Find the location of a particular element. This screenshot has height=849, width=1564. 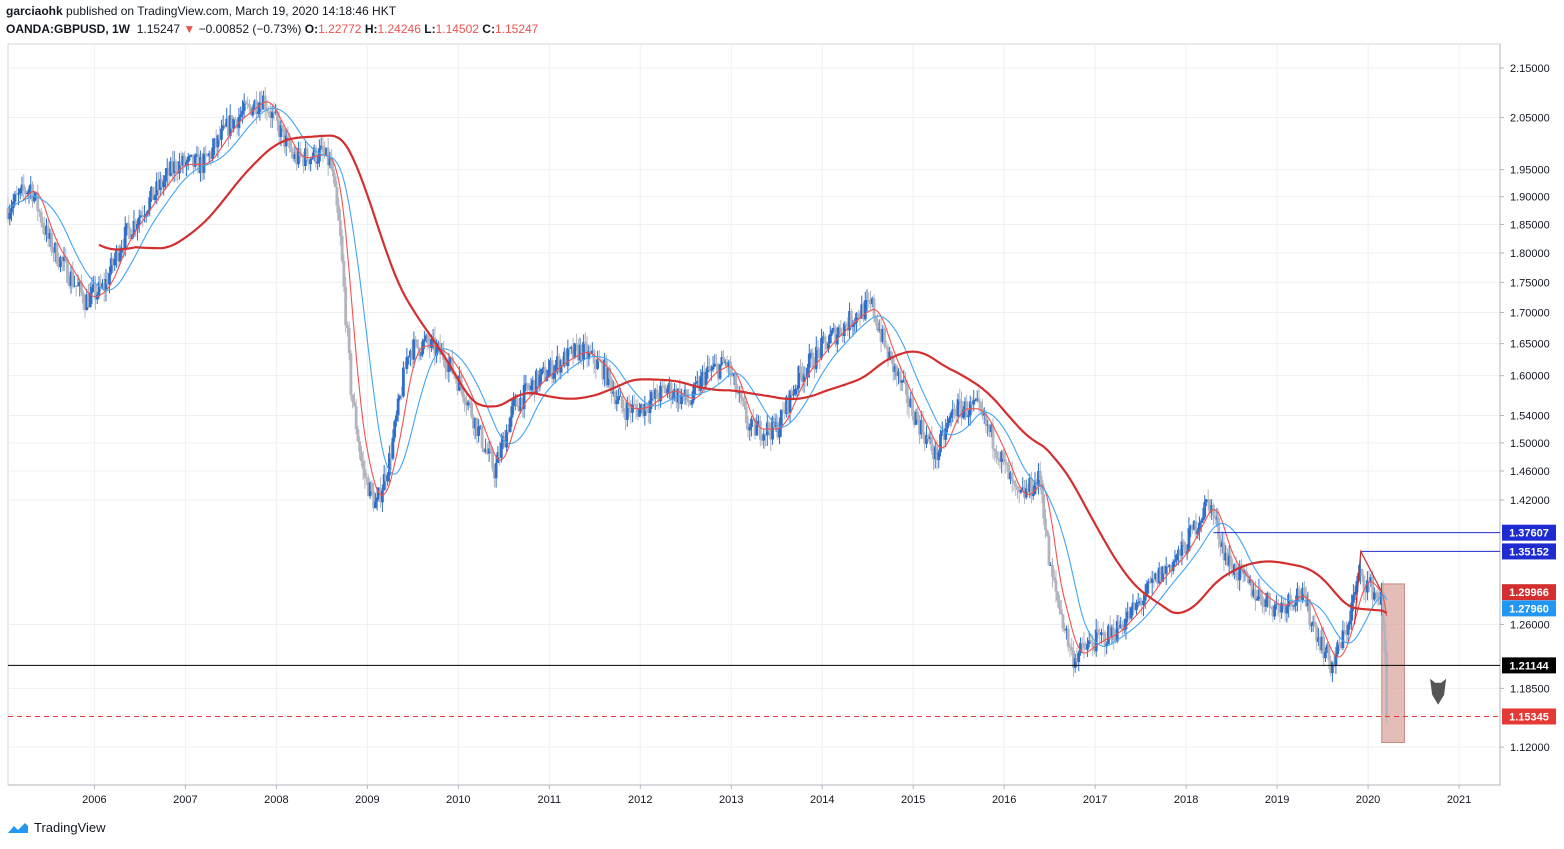

x-tick-label: 2019 is located at coordinates (1277, 800).